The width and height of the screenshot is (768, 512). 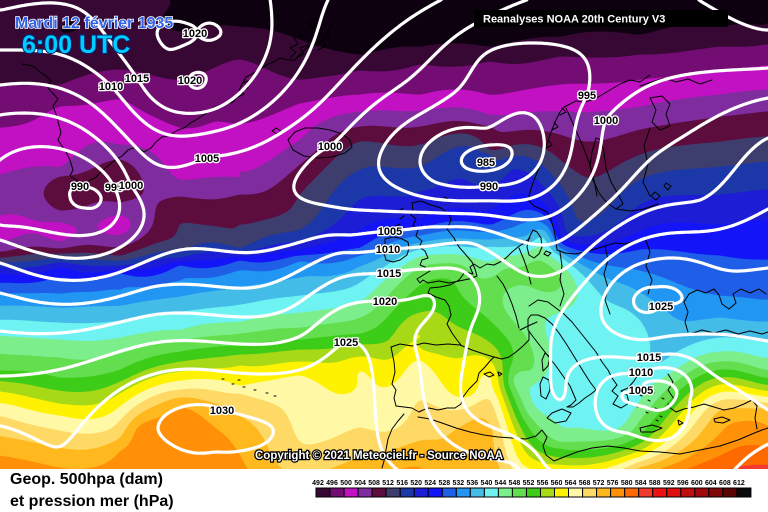 I want to click on svg-text: 604, so click(x=711, y=483).